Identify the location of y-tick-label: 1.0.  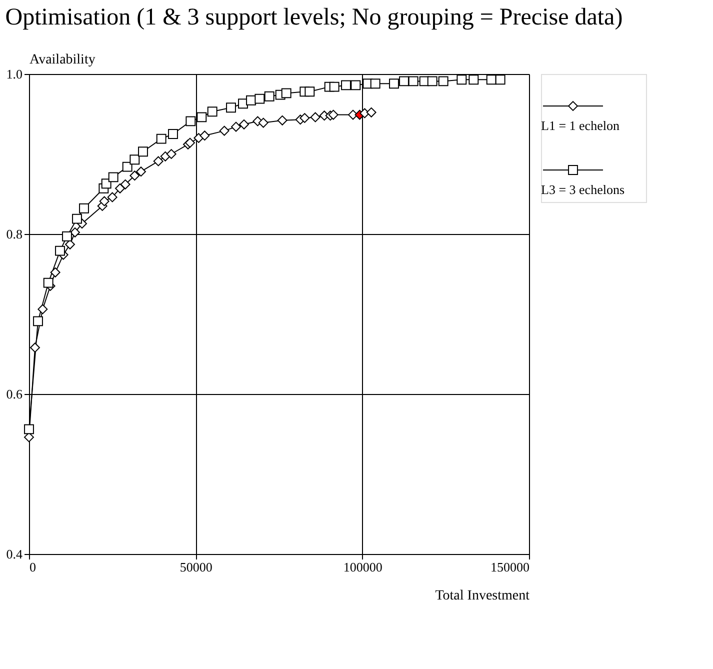
(14, 74).